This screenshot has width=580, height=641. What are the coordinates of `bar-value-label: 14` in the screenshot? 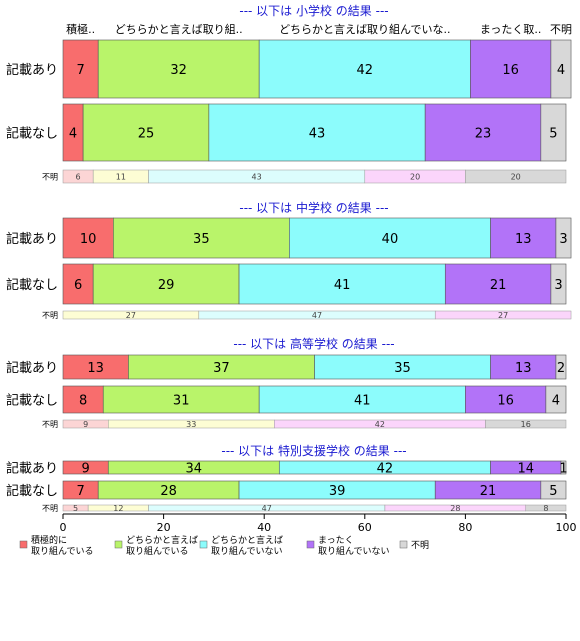 It's located at (525, 469).